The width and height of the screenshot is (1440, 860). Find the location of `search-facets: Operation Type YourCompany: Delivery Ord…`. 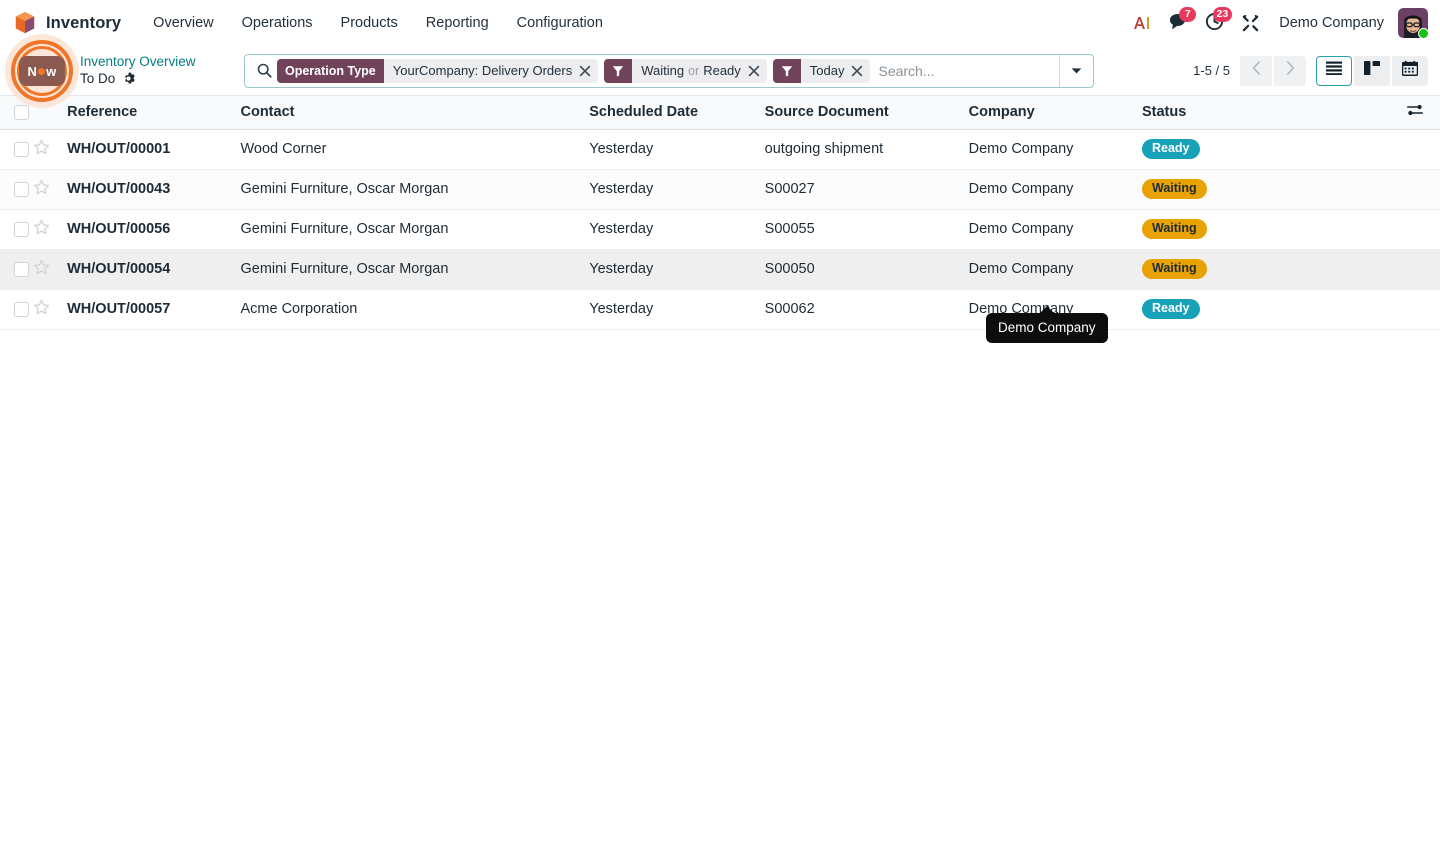

search-facets: Operation Type YourCompany: Delivery Ord… is located at coordinates (575, 70).